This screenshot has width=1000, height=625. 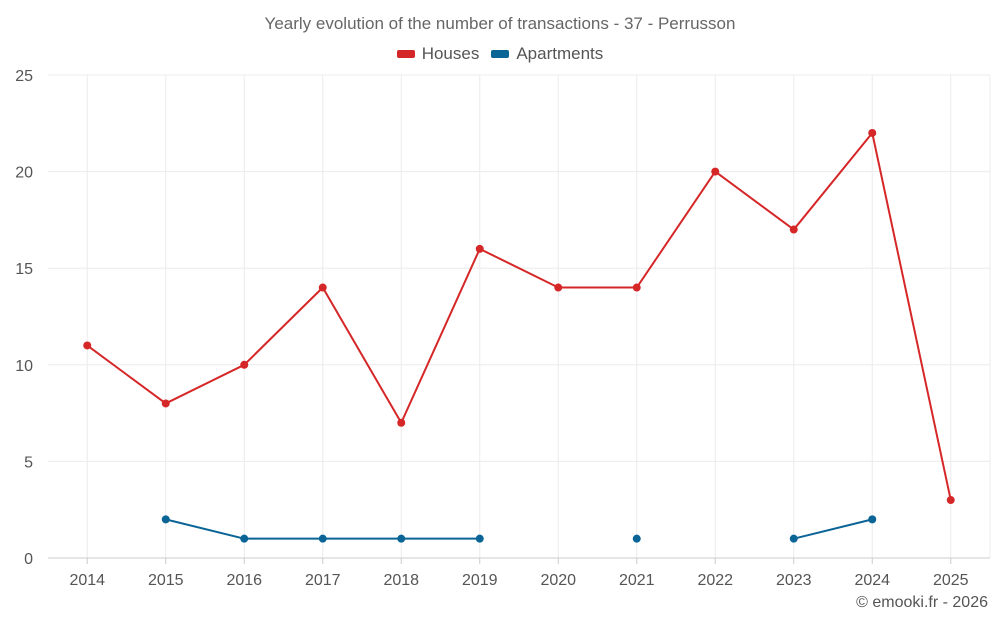 I want to click on x-tick-label: 2022, so click(x=715, y=580).